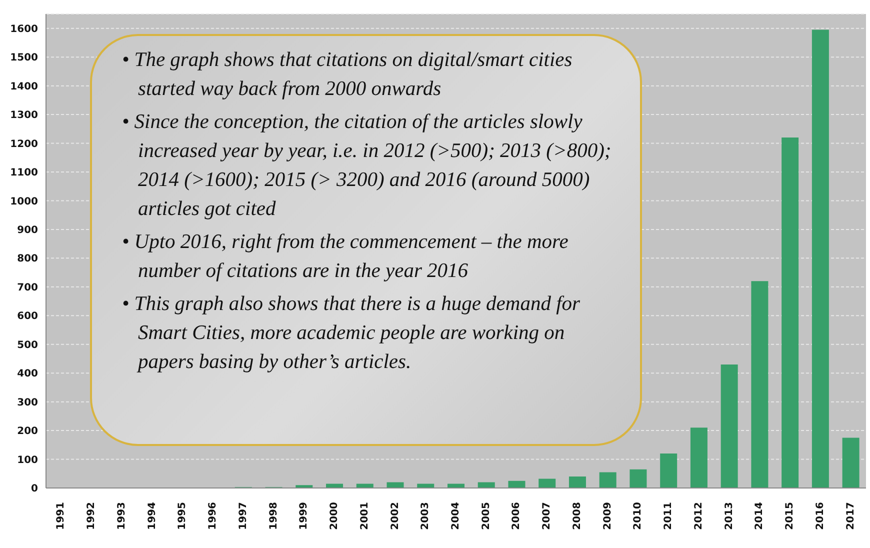 The image size is (870, 548). Describe the element at coordinates (34, 489) in the screenshot. I see `y-tick-label: 0` at that location.